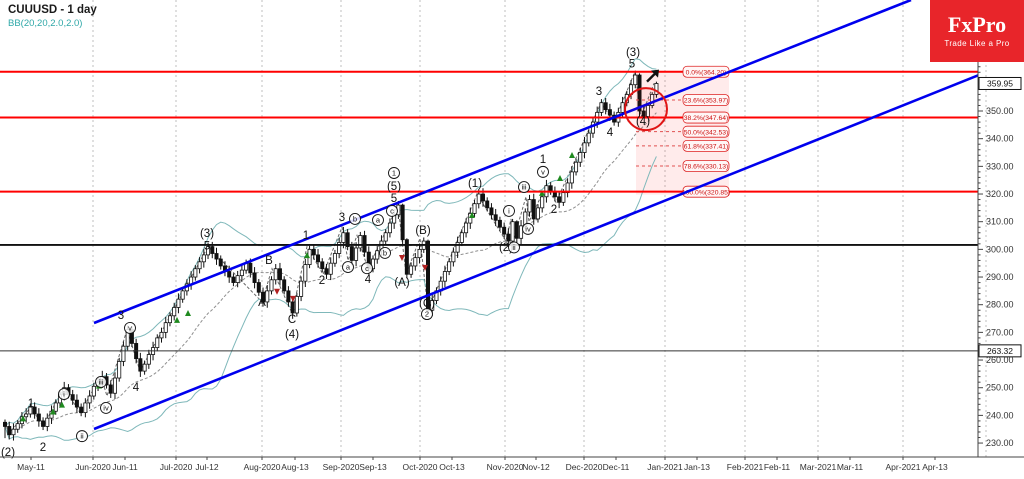 The width and height of the screenshot is (1024, 479). Describe the element at coordinates (505, 467) in the screenshot. I see `time-tick-label: Nov-2020` at that location.